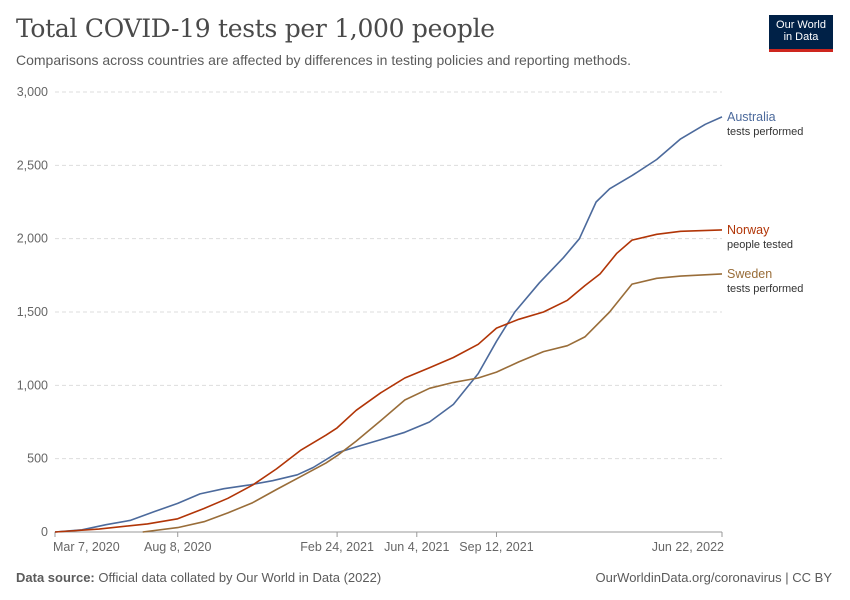 Image resolution: width=850 pixels, height=600 pixels. What do you see at coordinates (496, 547) in the screenshot?
I see `x-tick-label: Sep 12, 2021` at bounding box center [496, 547].